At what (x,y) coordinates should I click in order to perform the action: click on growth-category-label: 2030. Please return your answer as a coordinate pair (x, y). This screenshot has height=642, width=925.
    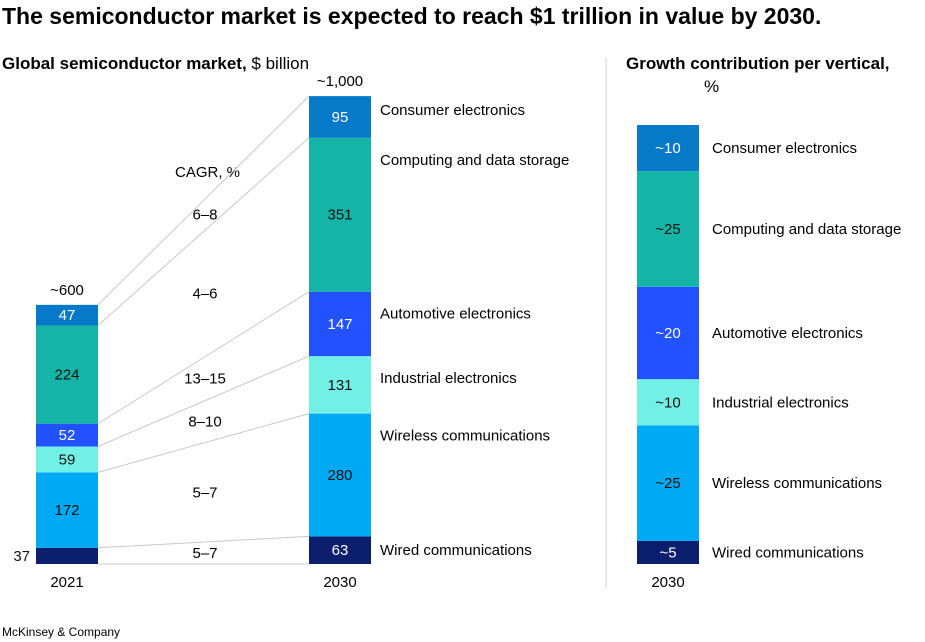
    Looking at the image, I should click on (667, 582).